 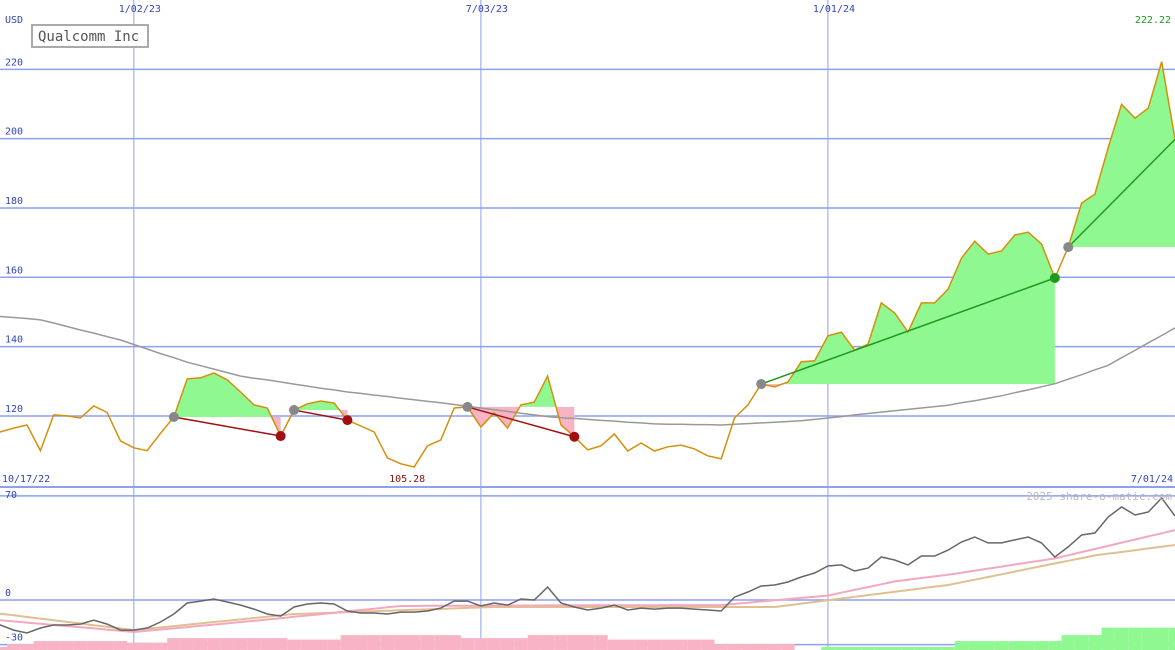 What do you see at coordinates (1152, 479) in the screenshot?
I see `x-tick-label: 7/01/24` at bounding box center [1152, 479].